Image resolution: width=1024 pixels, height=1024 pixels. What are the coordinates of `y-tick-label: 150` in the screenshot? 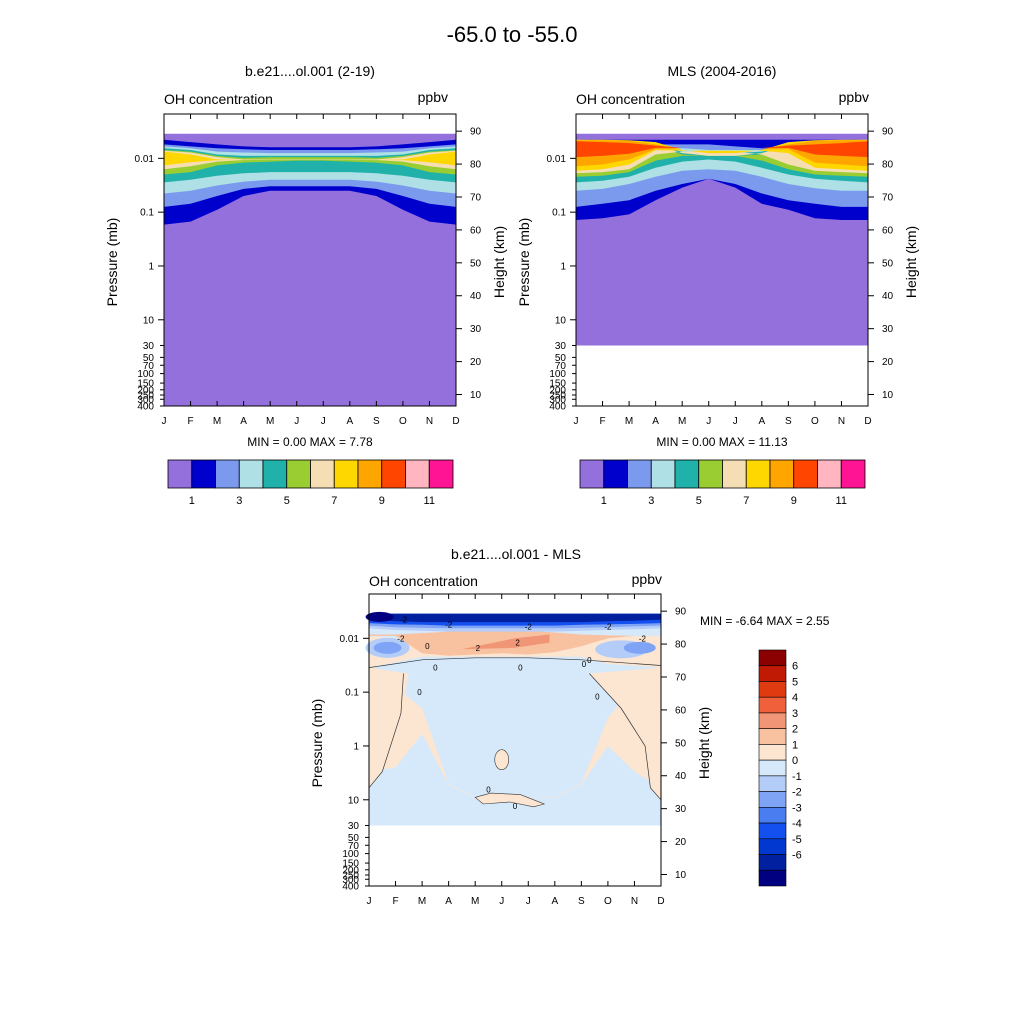 It's located at (557, 384).